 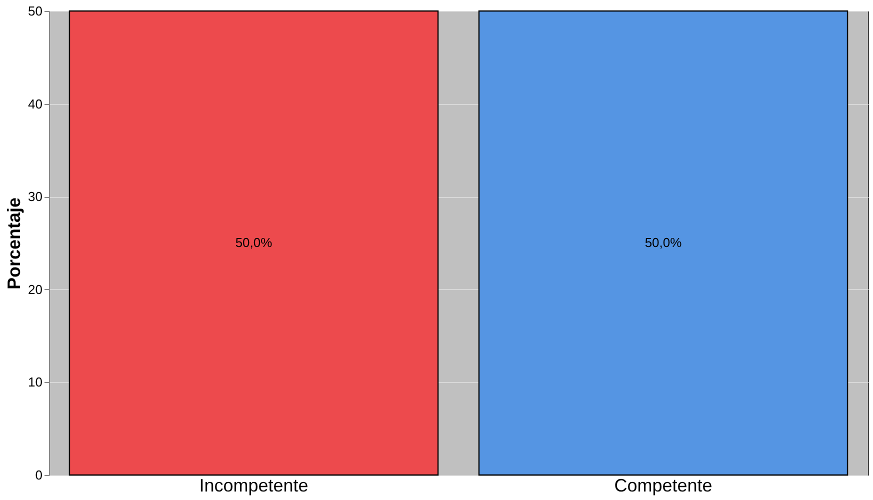 What do you see at coordinates (35, 289) in the screenshot?
I see `y-tick-label: 20` at bounding box center [35, 289].